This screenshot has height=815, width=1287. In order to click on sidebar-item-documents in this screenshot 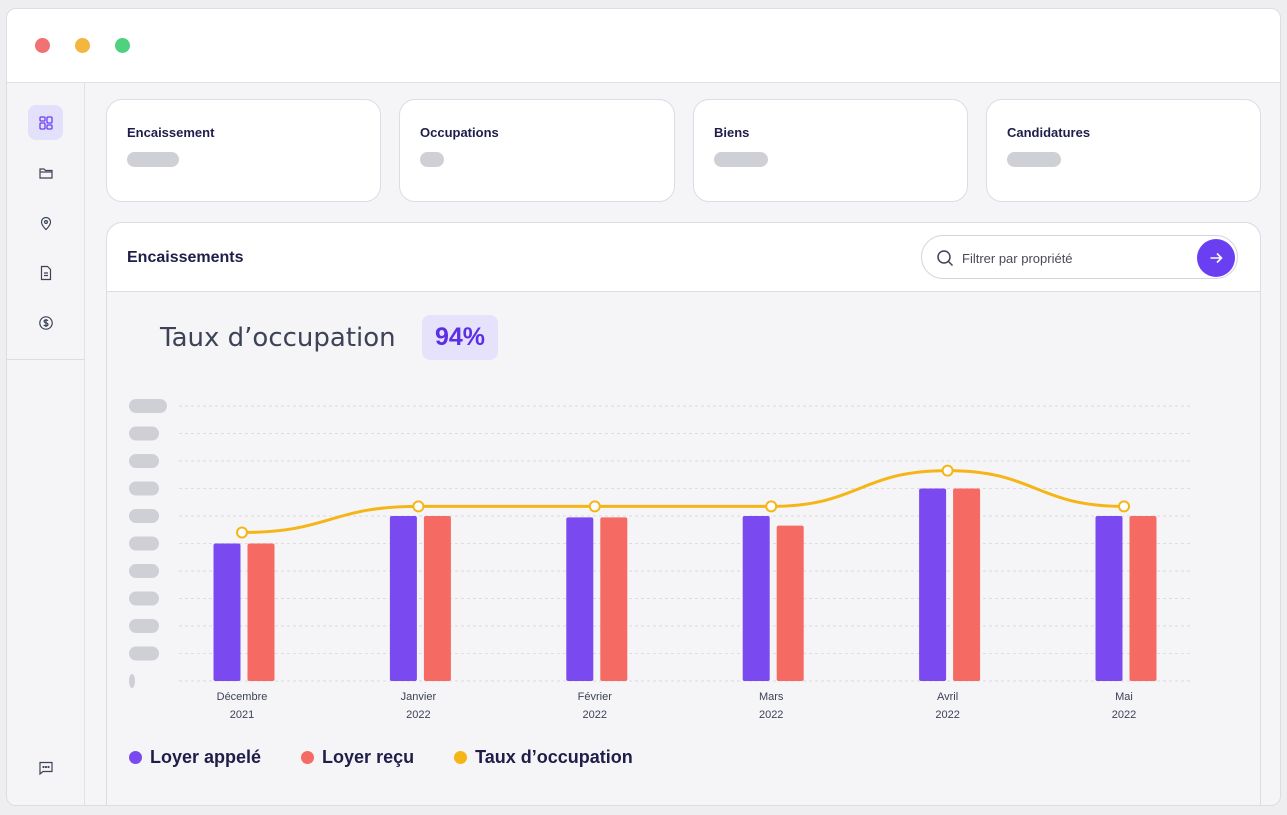, I will do `click(45, 272)`.